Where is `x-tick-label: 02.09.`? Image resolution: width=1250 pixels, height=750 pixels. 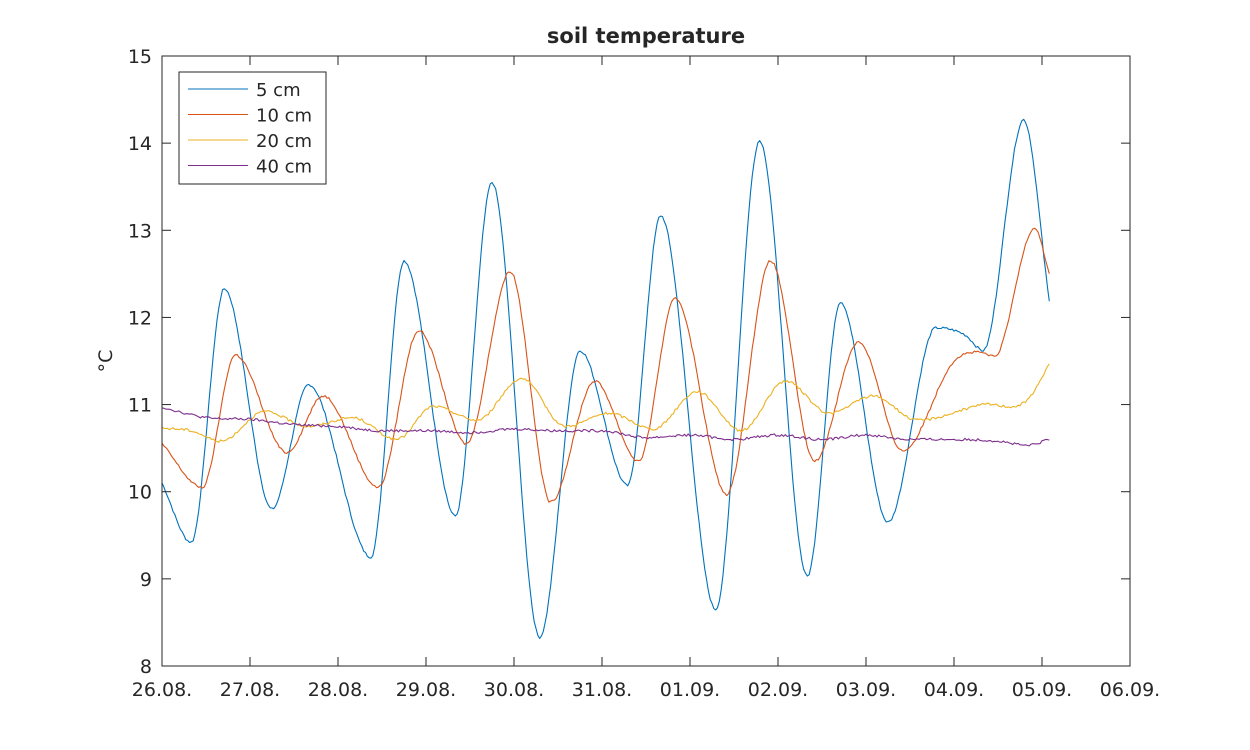 x-tick-label: 02.09. is located at coordinates (778, 690).